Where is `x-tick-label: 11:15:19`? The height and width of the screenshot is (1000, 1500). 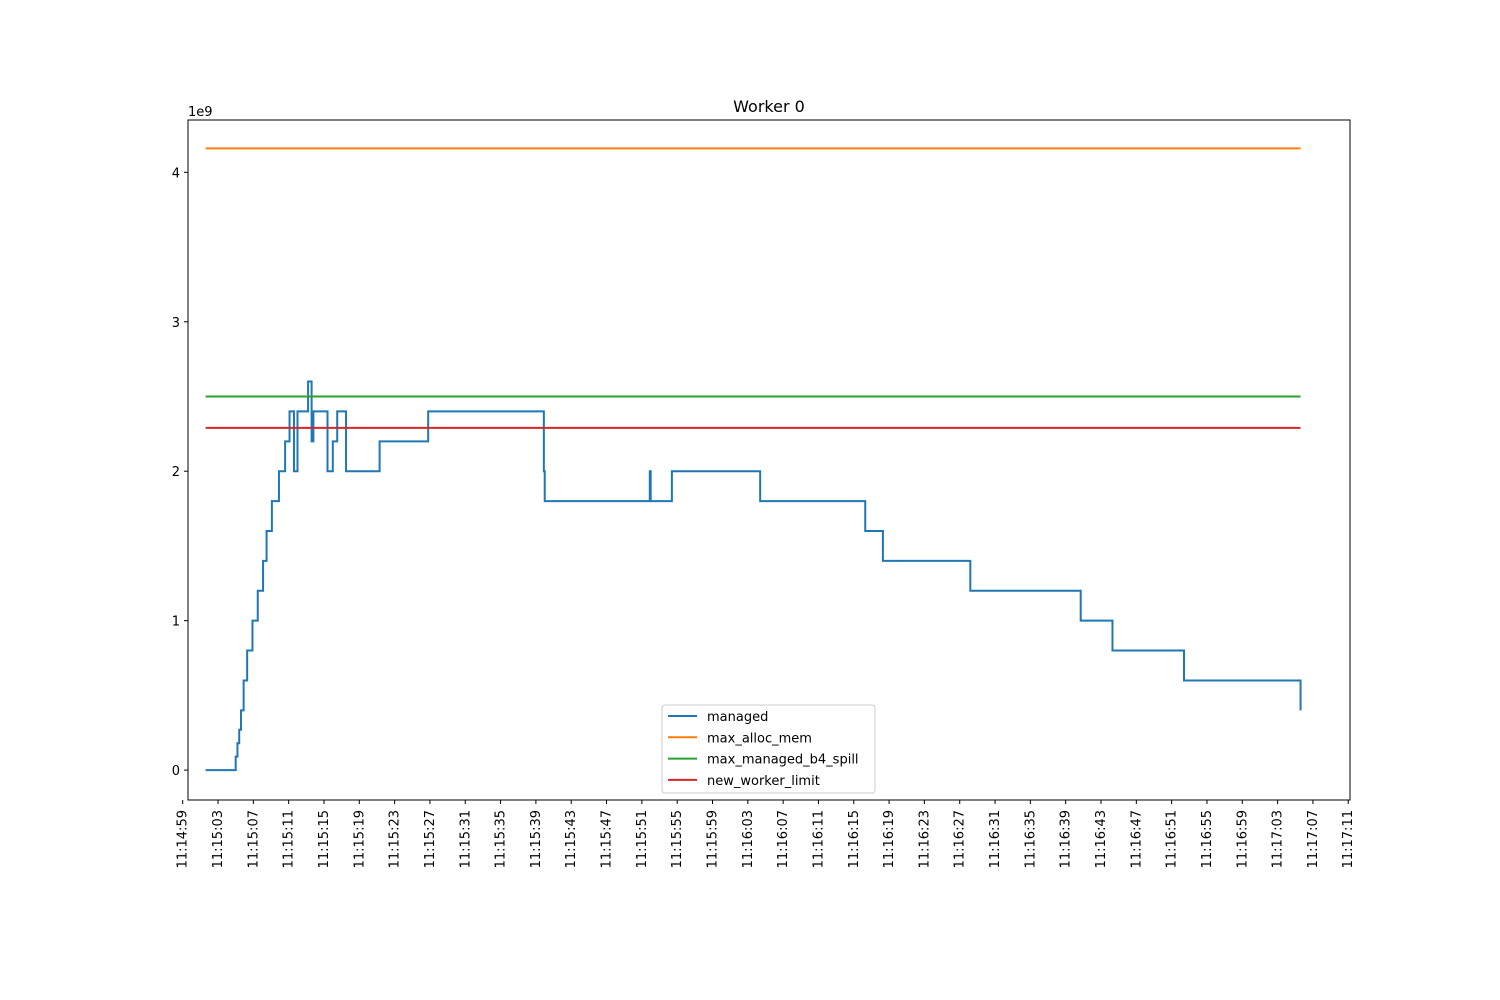
x-tick-label: 11:15:19 is located at coordinates (359, 839).